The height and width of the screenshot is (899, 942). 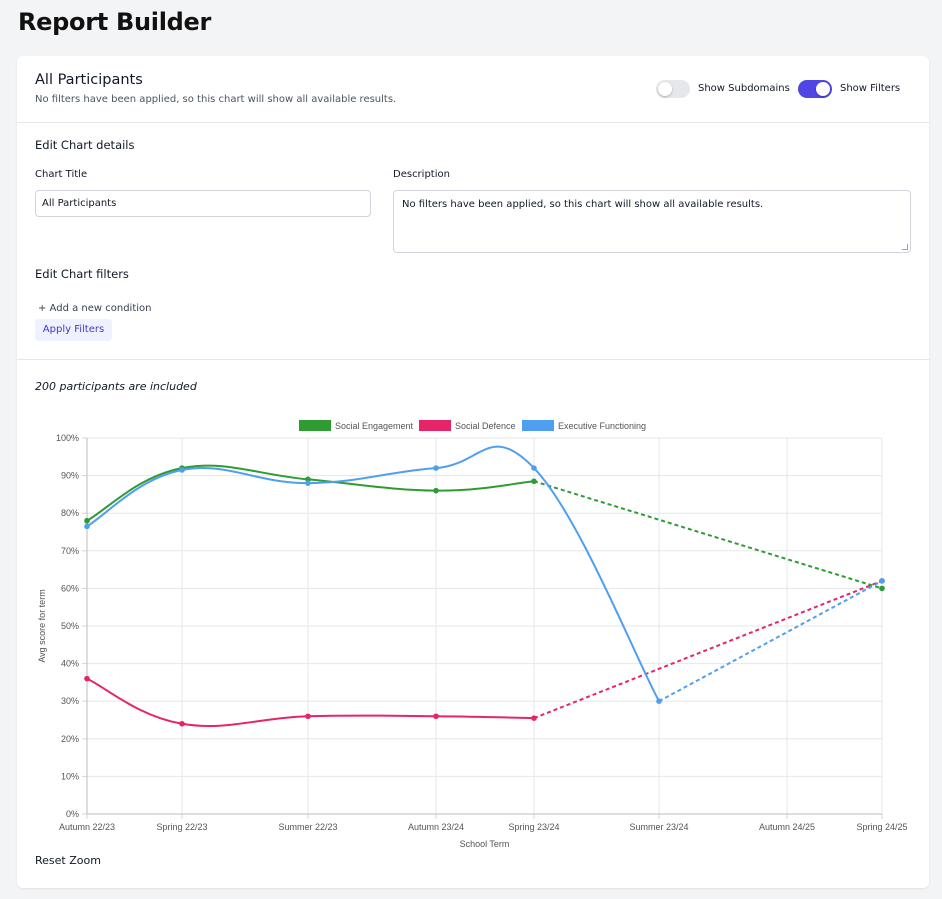 What do you see at coordinates (203, 203) in the screenshot?
I see `chart-title-input: All Participants` at bounding box center [203, 203].